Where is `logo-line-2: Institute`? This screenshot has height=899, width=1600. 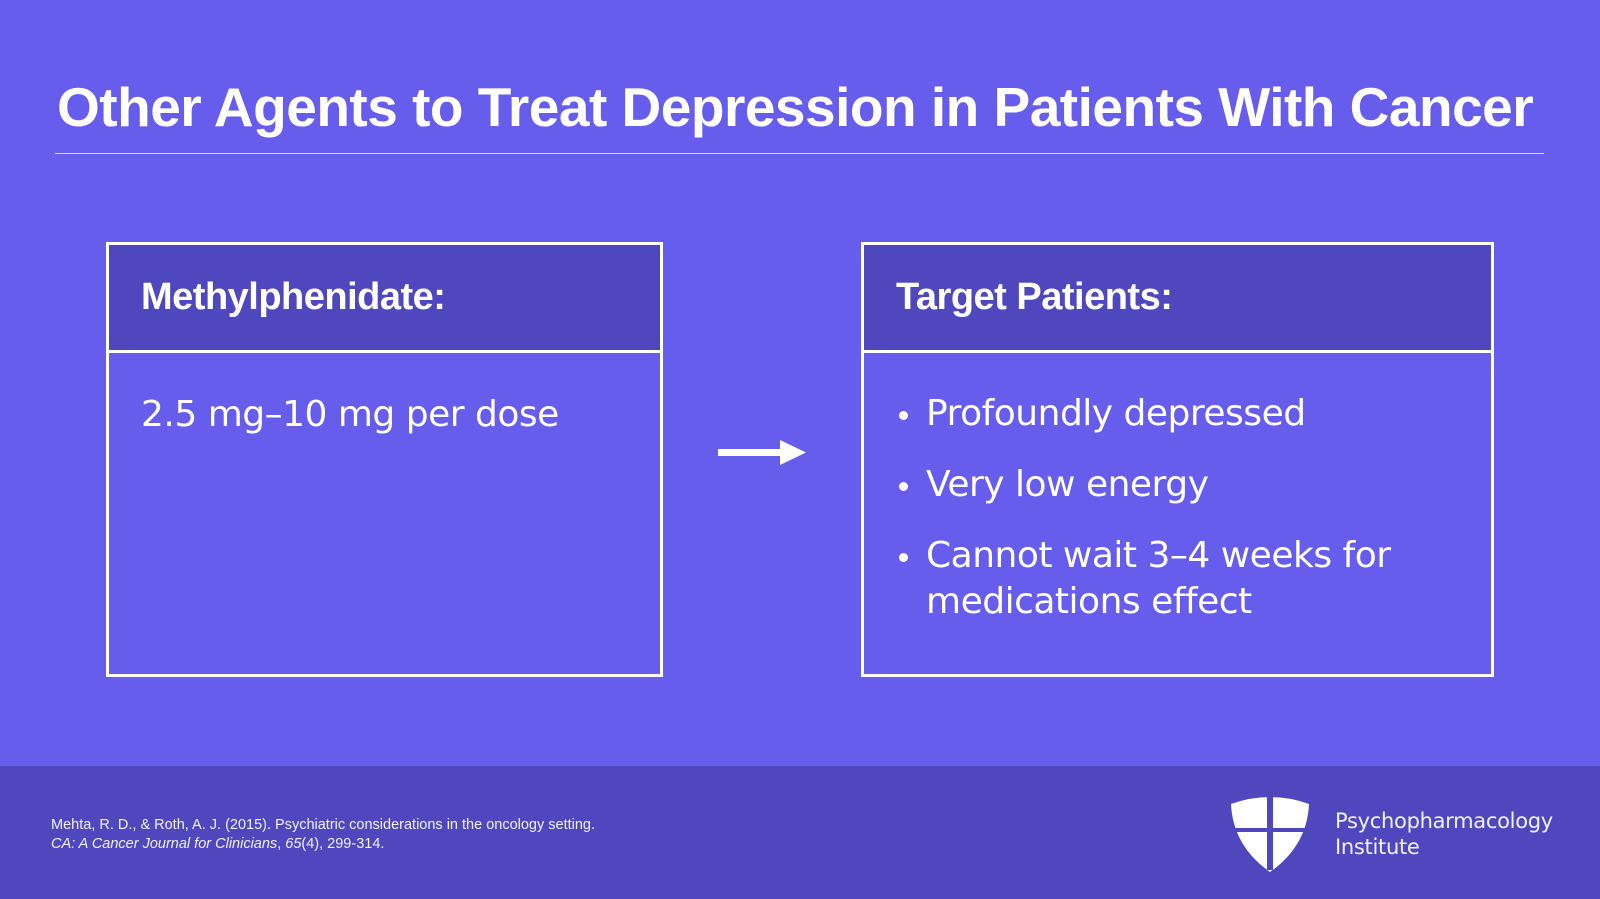 logo-line-2: Institute is located at coordinates (1377, 847).